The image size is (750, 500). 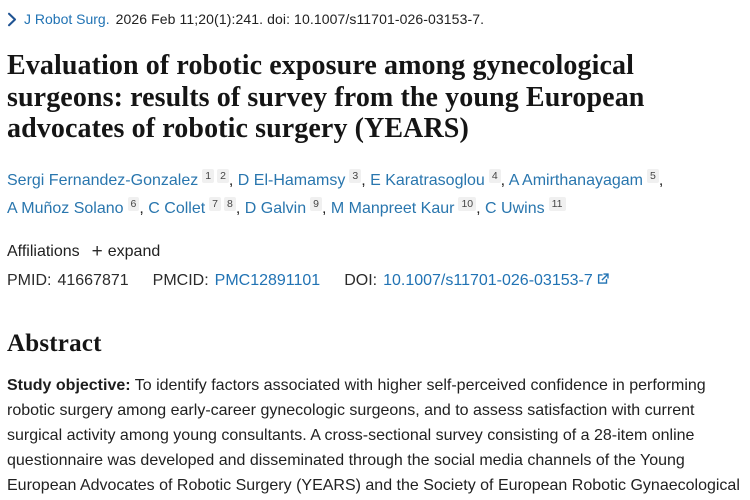 What do you see at coordinates (177, 208) in the screenshot?
I see `author-link: C Collet` at bounding box center [177, 208].